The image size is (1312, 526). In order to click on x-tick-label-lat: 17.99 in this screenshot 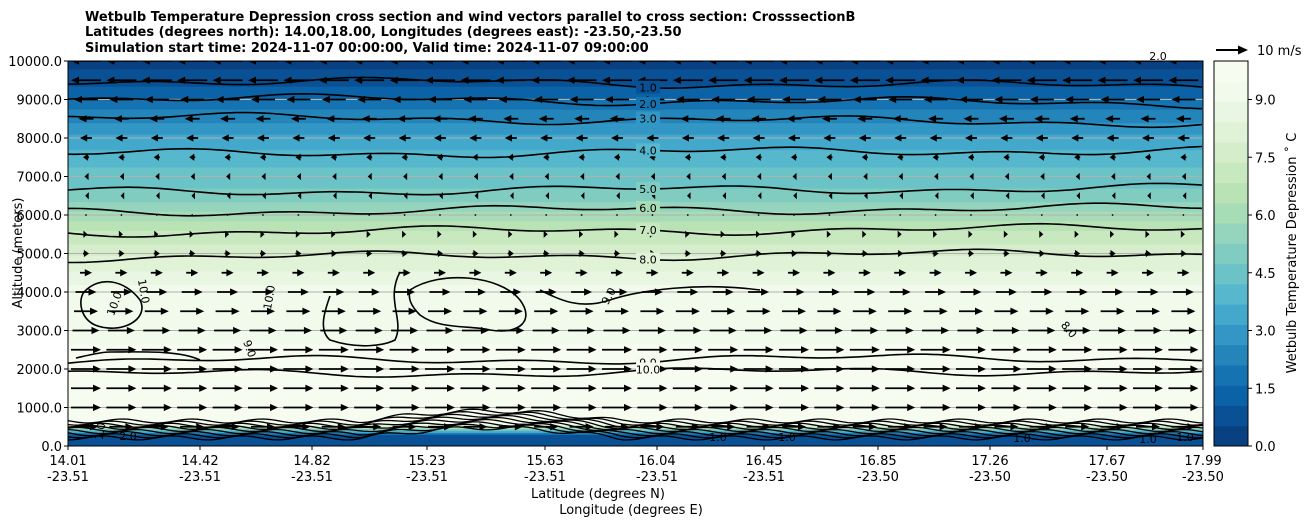, I will do `click(1202, 461)`.